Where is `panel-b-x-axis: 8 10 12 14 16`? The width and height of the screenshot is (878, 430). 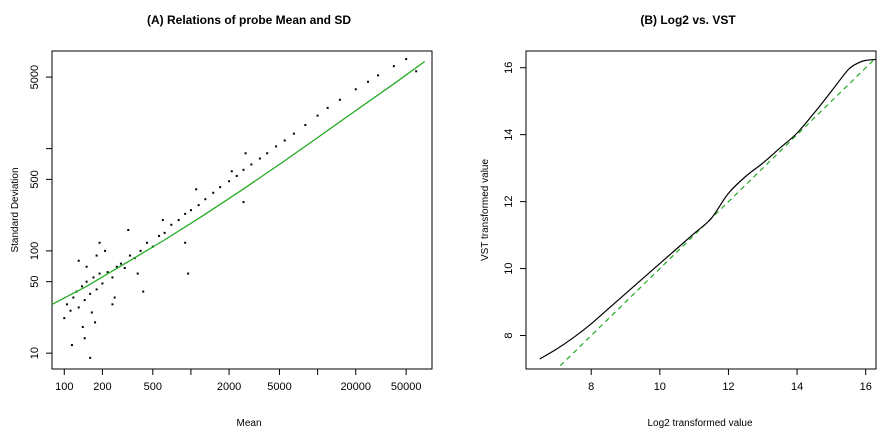
panel-b-x-axis: 8 10 12 14 16 is located at coordinates (730, 381).